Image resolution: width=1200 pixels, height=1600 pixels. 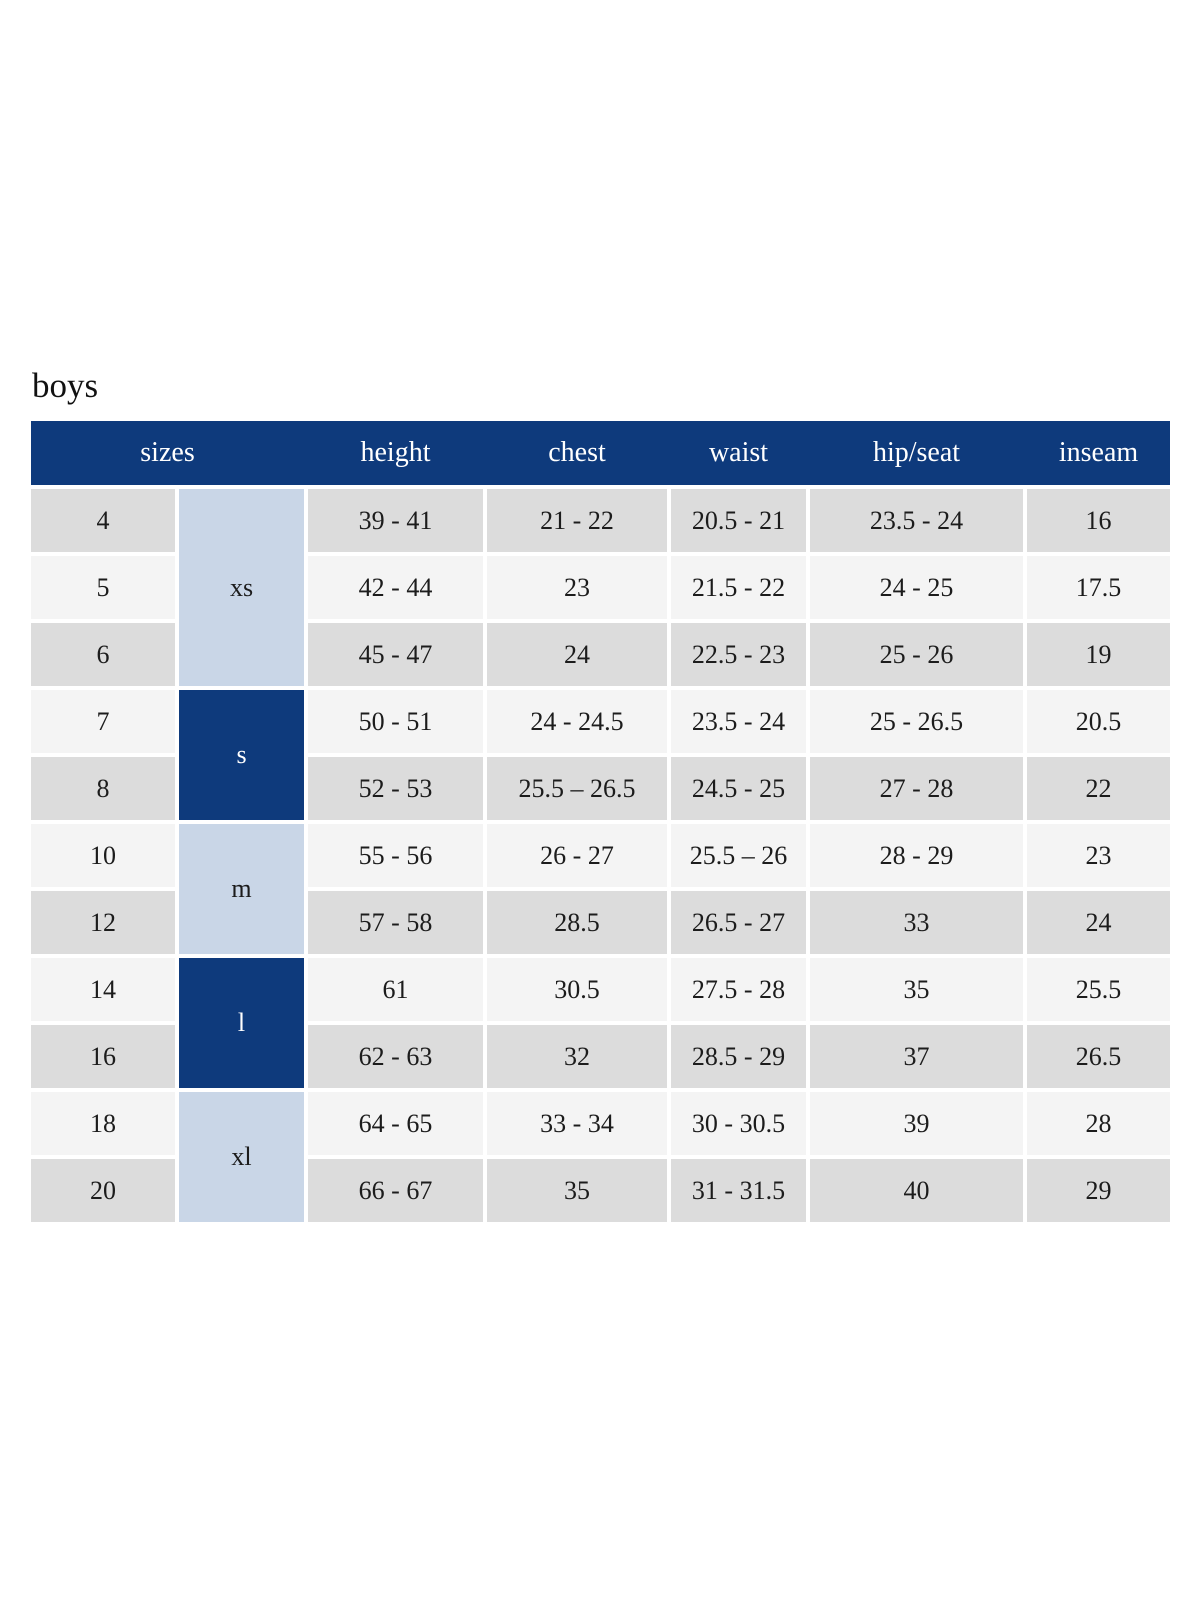 I want to click on column-header-chest: chest, so click(x=577, y=453).